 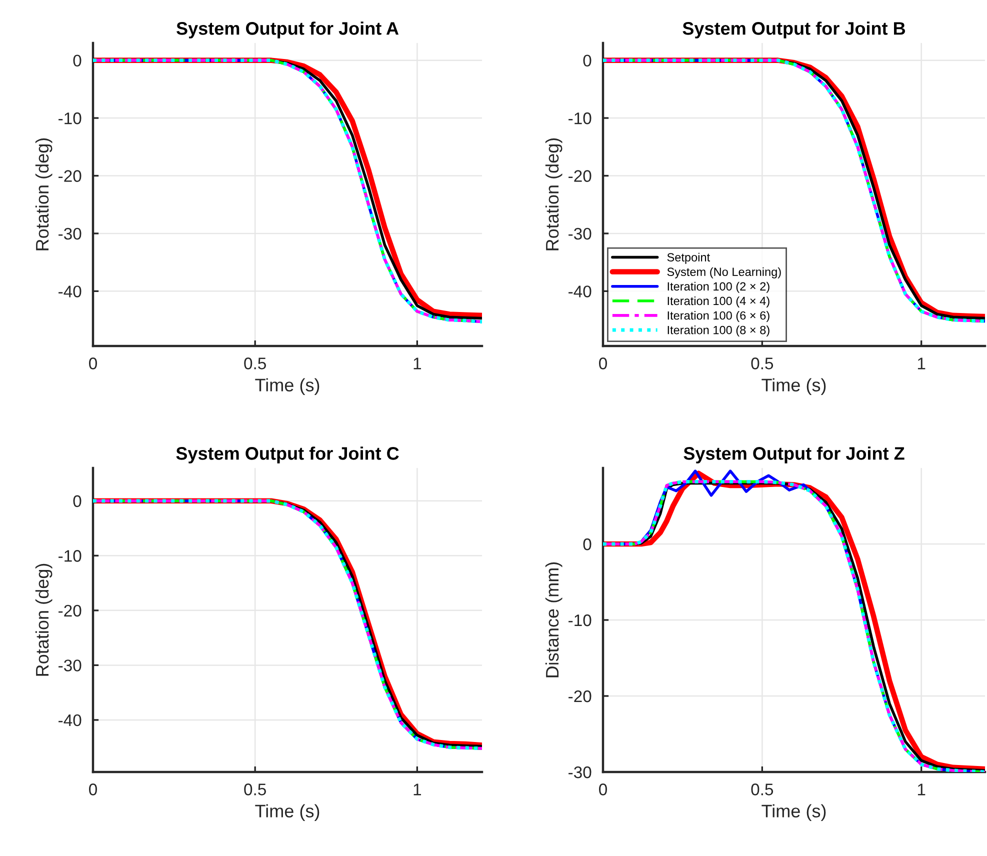 I want to click on legend-label: Iteration 100 (6 × 6), so click(x=719, y=316).